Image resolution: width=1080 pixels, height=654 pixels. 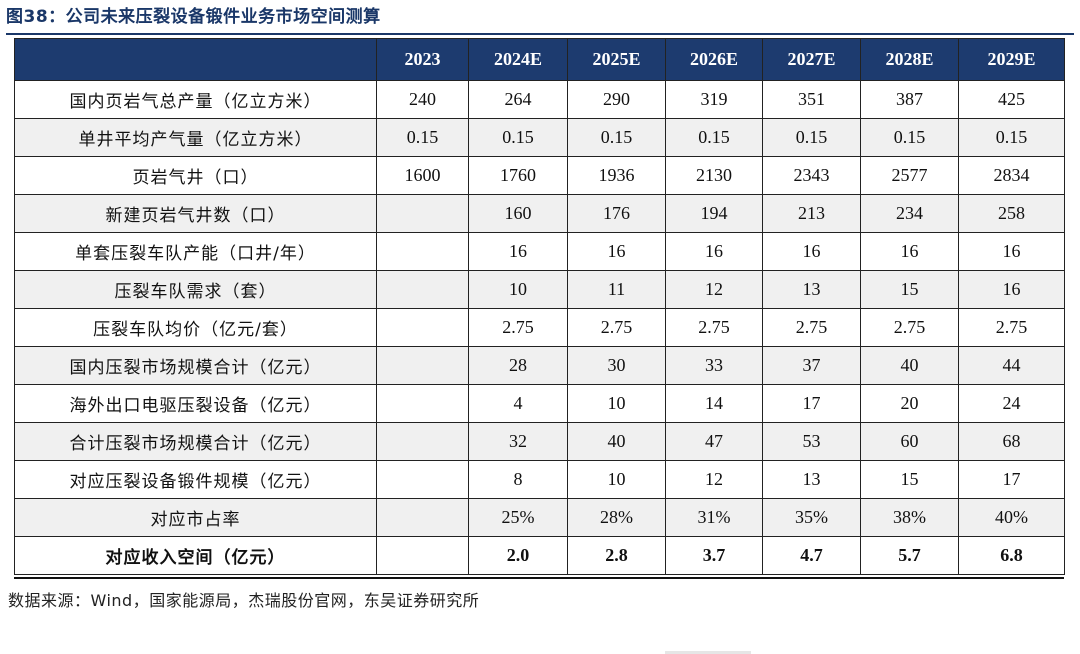 I want to click on table-cell: 4.7, so click(x=811, y=555).